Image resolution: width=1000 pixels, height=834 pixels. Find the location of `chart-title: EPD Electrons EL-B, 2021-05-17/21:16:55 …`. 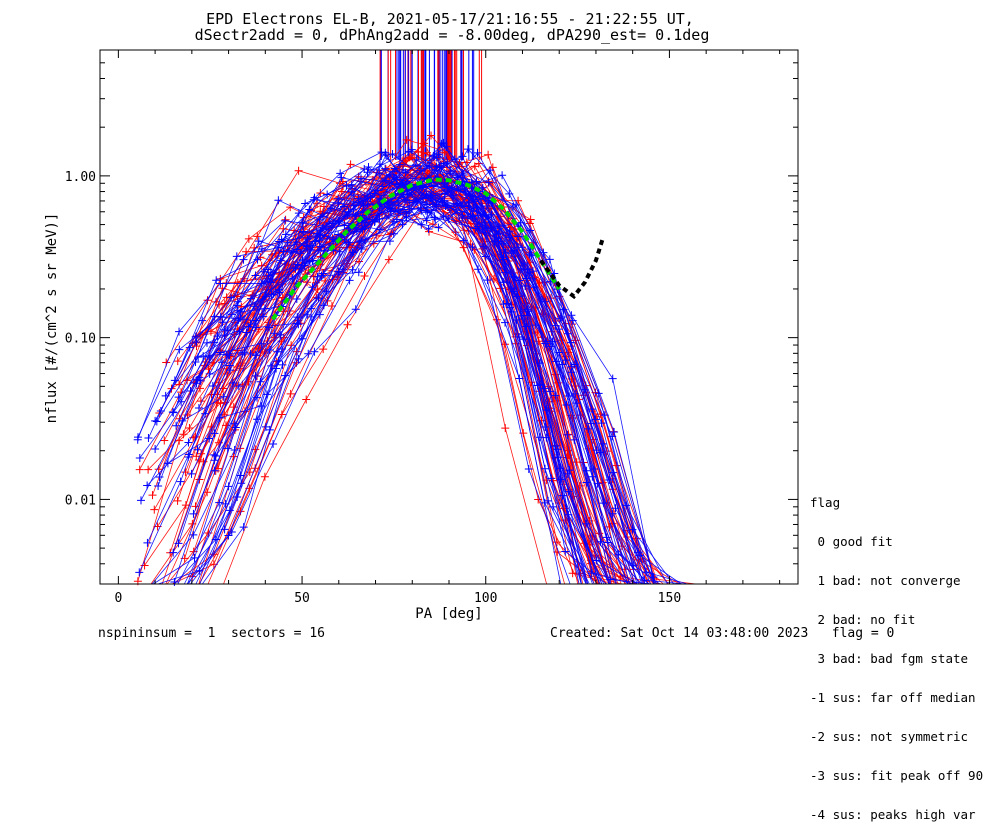

chart-title: EPD Electrons EL-B, 2021-05-17/21:16:55 … is located at coordinates (450, 19).